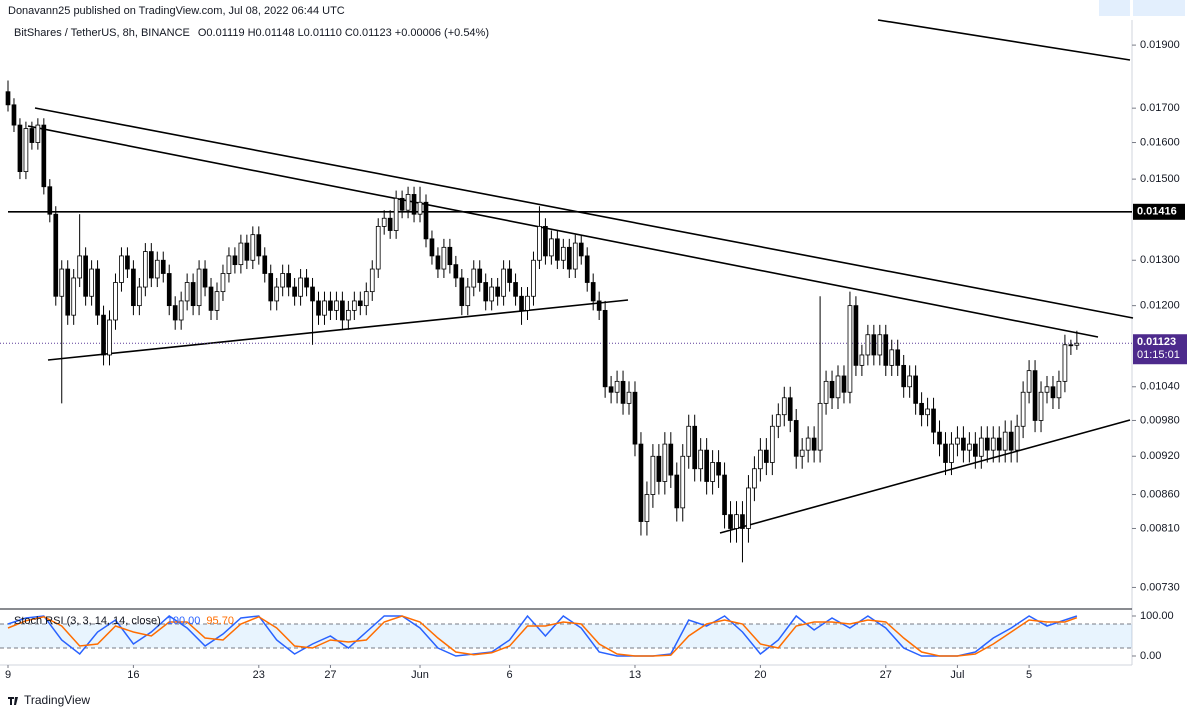  I want to click on level-label: 0.01416, so click(1157, 212).